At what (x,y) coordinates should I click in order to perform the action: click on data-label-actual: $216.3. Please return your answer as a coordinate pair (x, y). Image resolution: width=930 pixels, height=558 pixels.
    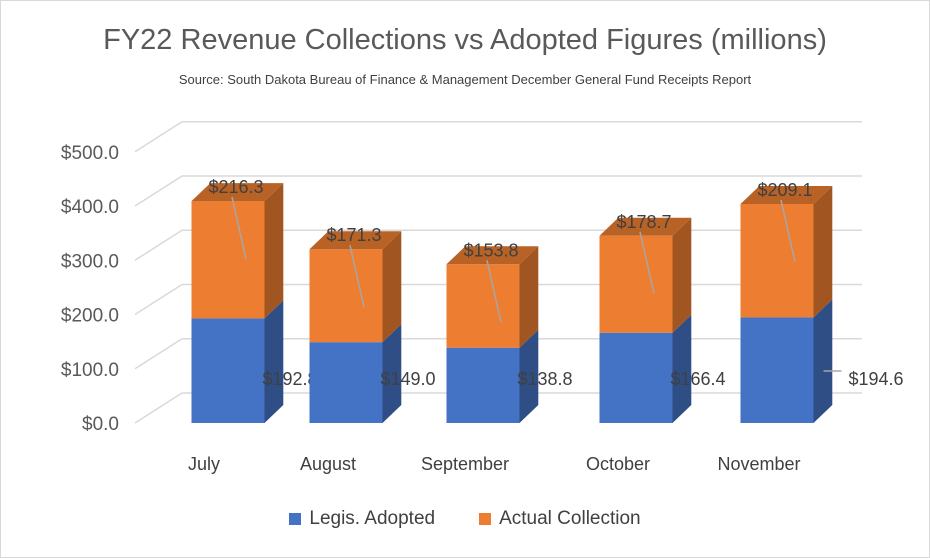
    Looking at the image, I should click on (235, 187).